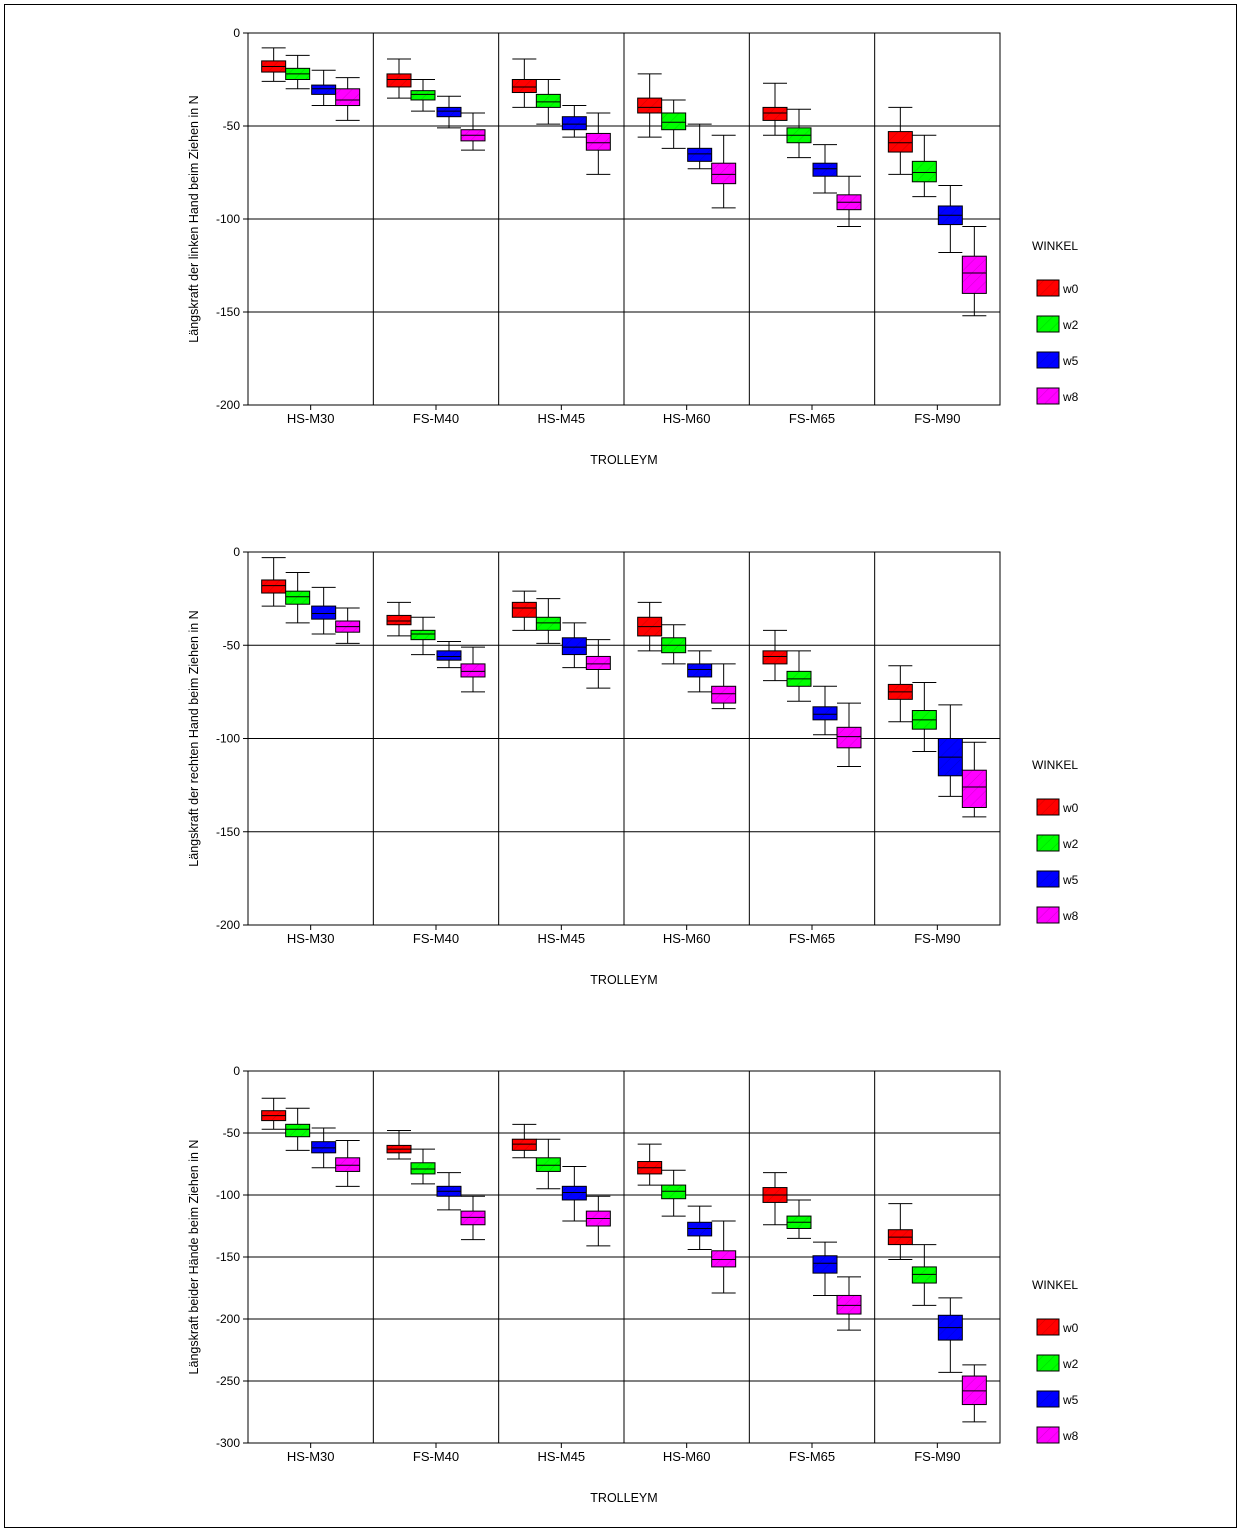  I want to click on y-tick-label: -150, so click(228, 1257).